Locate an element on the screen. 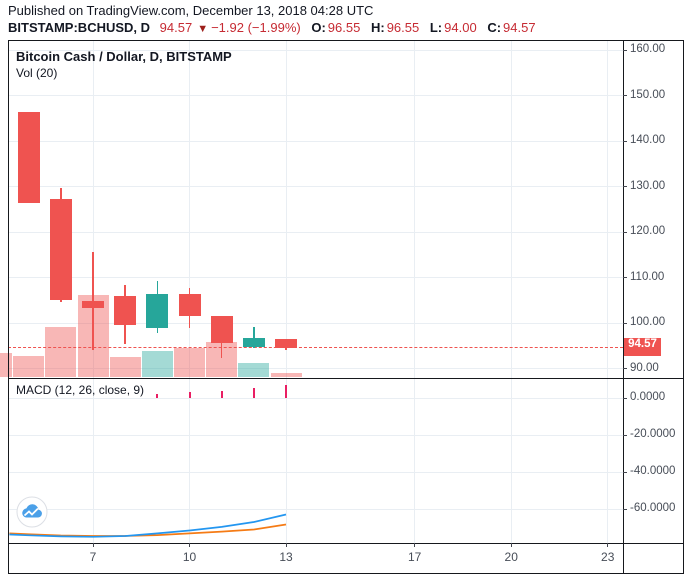  last-price: 94.57 is located at coordinates (176, 27).